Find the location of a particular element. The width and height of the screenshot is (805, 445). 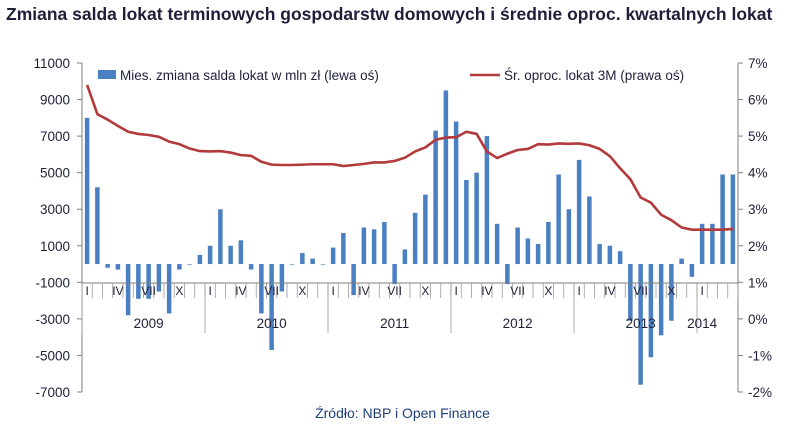

year-label: 2013 is located at coordinates (641, 323).